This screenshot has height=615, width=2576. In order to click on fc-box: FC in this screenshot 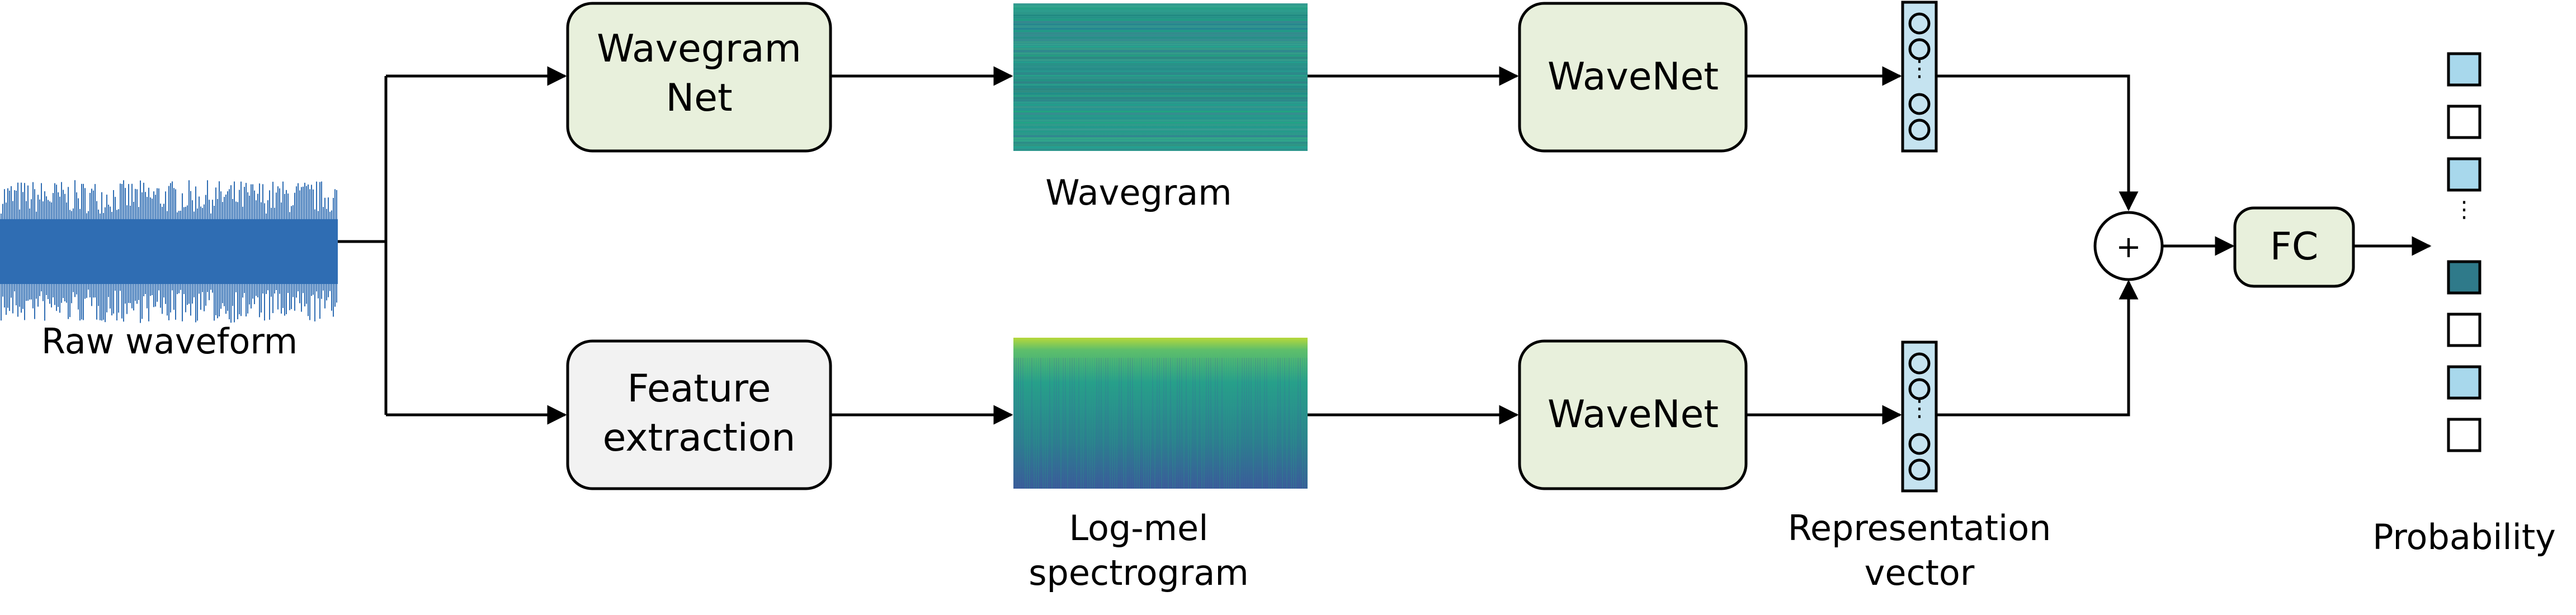, I will do `click(2294, 247)`.